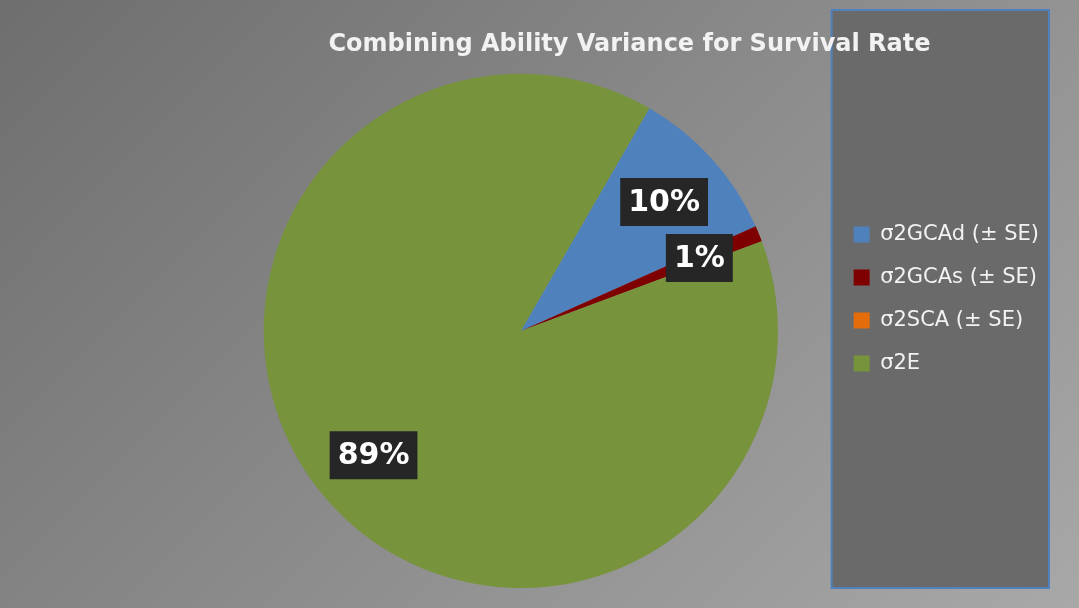  What do you see at coordinates (699, 256) in the screenshot?
I see `data-label: 1%` at bounding box center [699, 256].